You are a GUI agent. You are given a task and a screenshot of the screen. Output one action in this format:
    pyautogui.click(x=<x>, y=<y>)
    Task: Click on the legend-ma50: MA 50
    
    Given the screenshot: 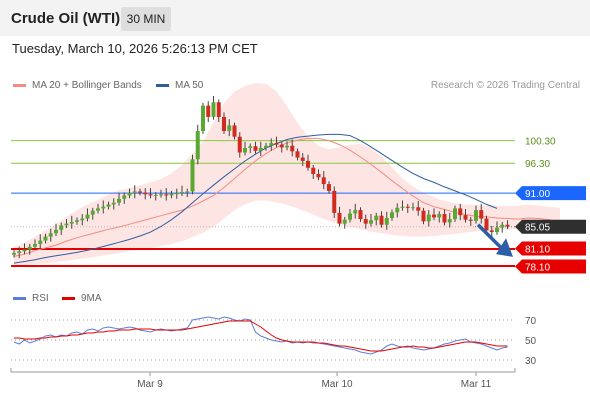 What is the action you would take?
    pyautogui.click(x=179, y=85)
    